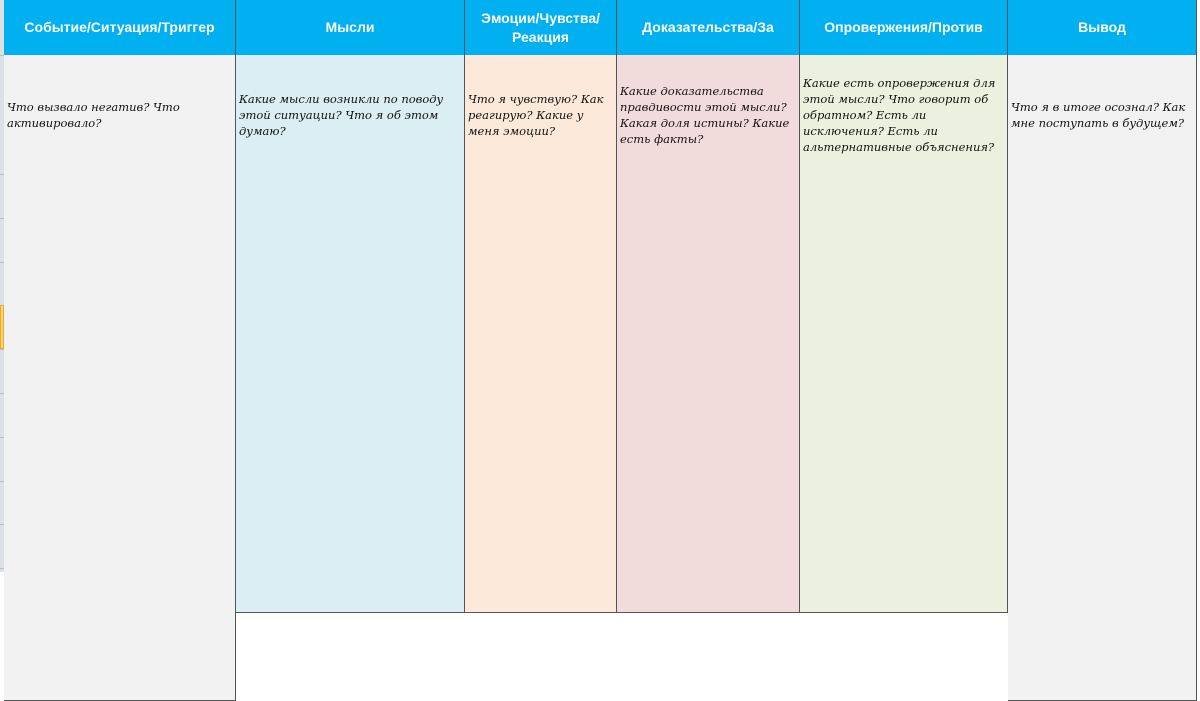  I want to click on header-thoughts: Мысли, so click(350, 28).